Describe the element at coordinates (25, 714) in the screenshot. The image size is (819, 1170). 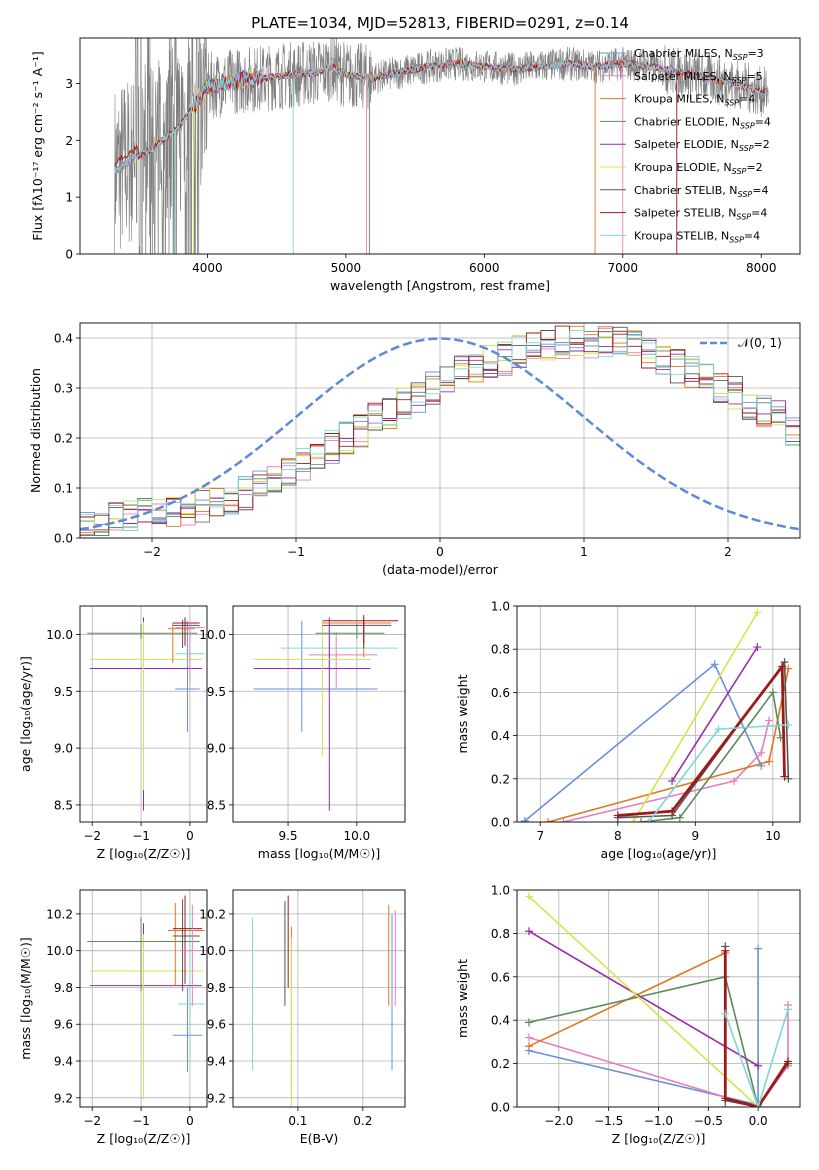
I see `y-axis-label: age [log₁₀(age/yr)]` at that location.